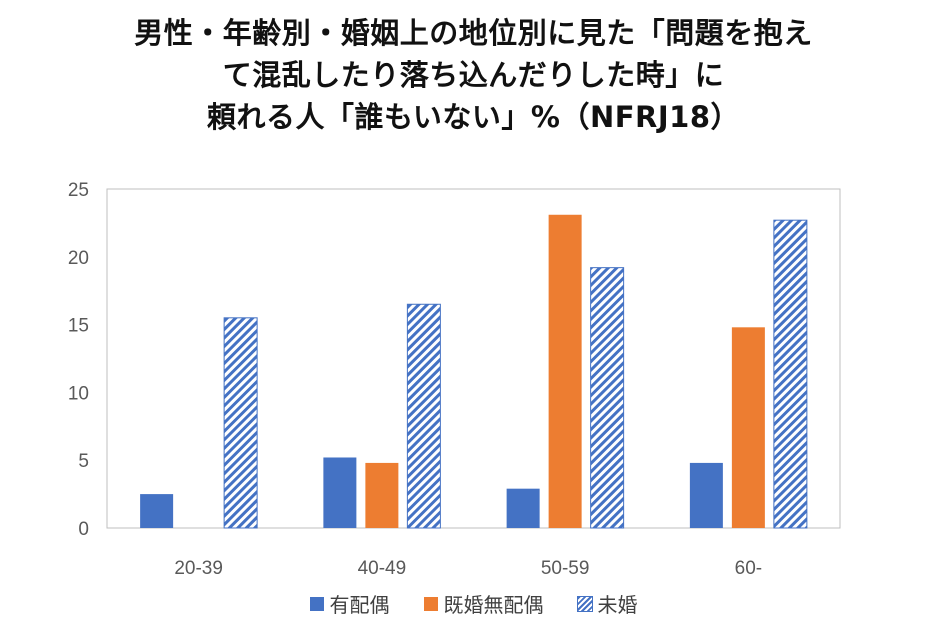  What do you see at coordinates (316, 603) in the screenshot?
I see `legend-swatch-married` at bounding box center [316, 603].